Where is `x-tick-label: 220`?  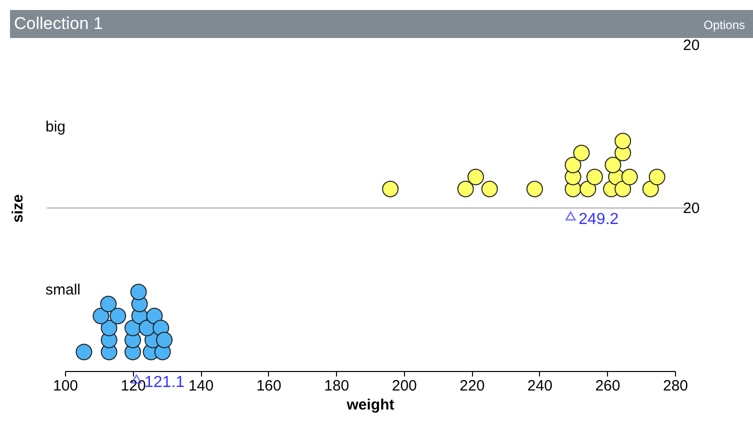
x-tick-label: 220 is located at coordinates (472, 386).